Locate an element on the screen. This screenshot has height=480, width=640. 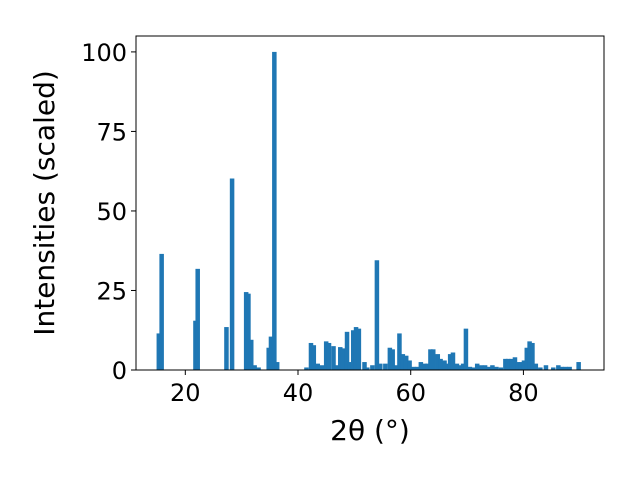
x-tick-label: 40 is located at coordinates (298, 393).